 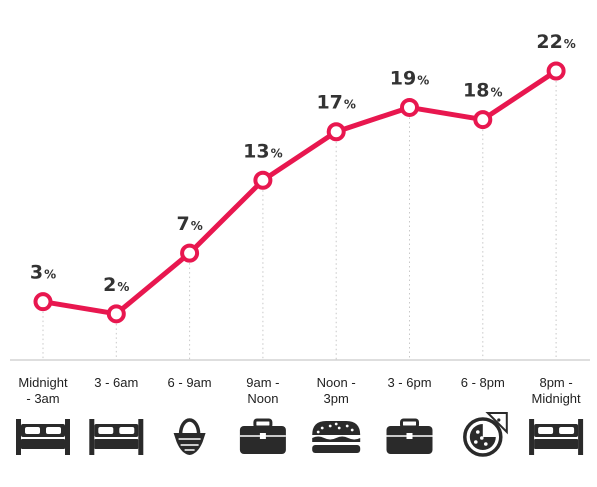 What do you see at coordinates (190, 382) in the screenshot?
I see `x-tick-label: 6 - 9am` at bounding box center [190, 382].